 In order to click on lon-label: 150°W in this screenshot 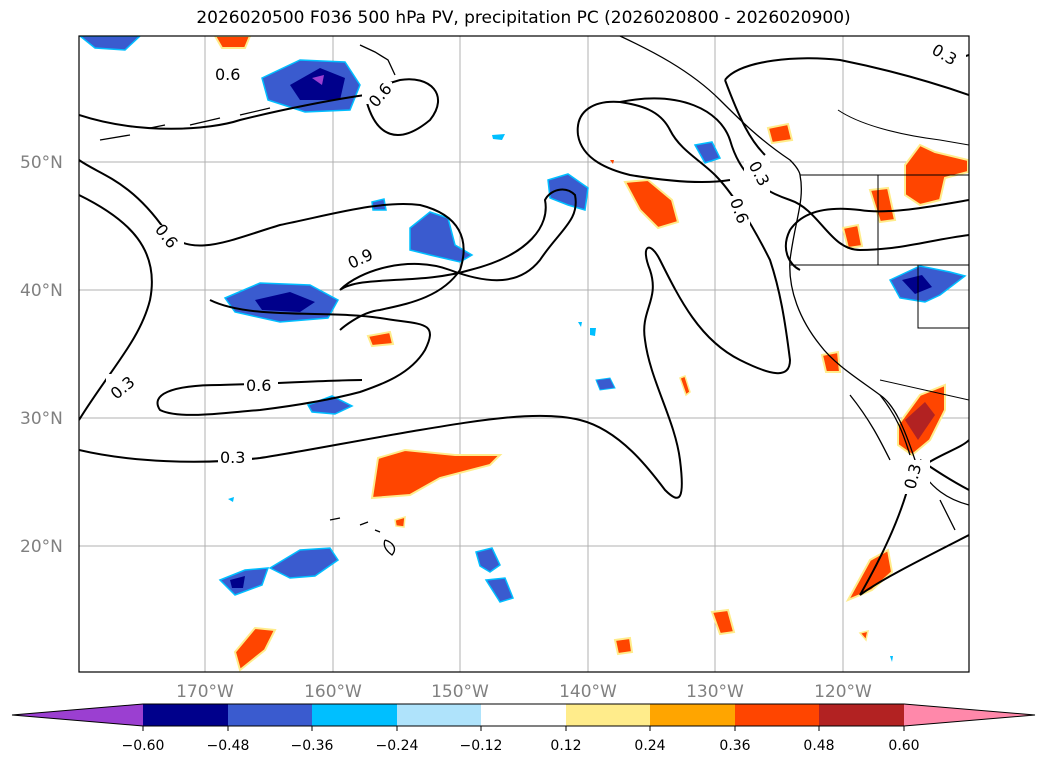, I will do `click(460, 692)`.